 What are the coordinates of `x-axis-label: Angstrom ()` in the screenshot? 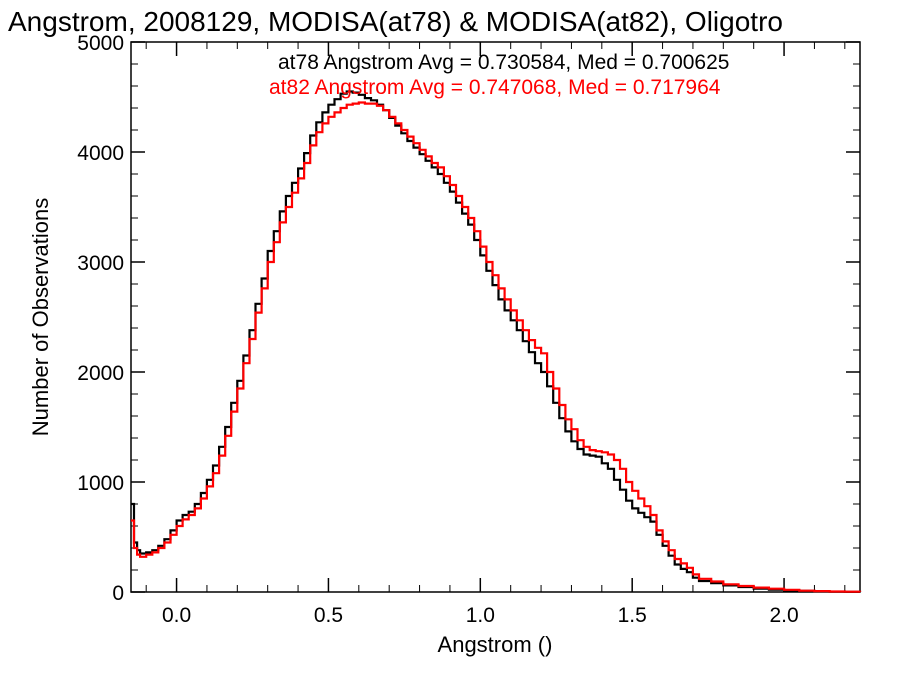 It's located at (495, 644).